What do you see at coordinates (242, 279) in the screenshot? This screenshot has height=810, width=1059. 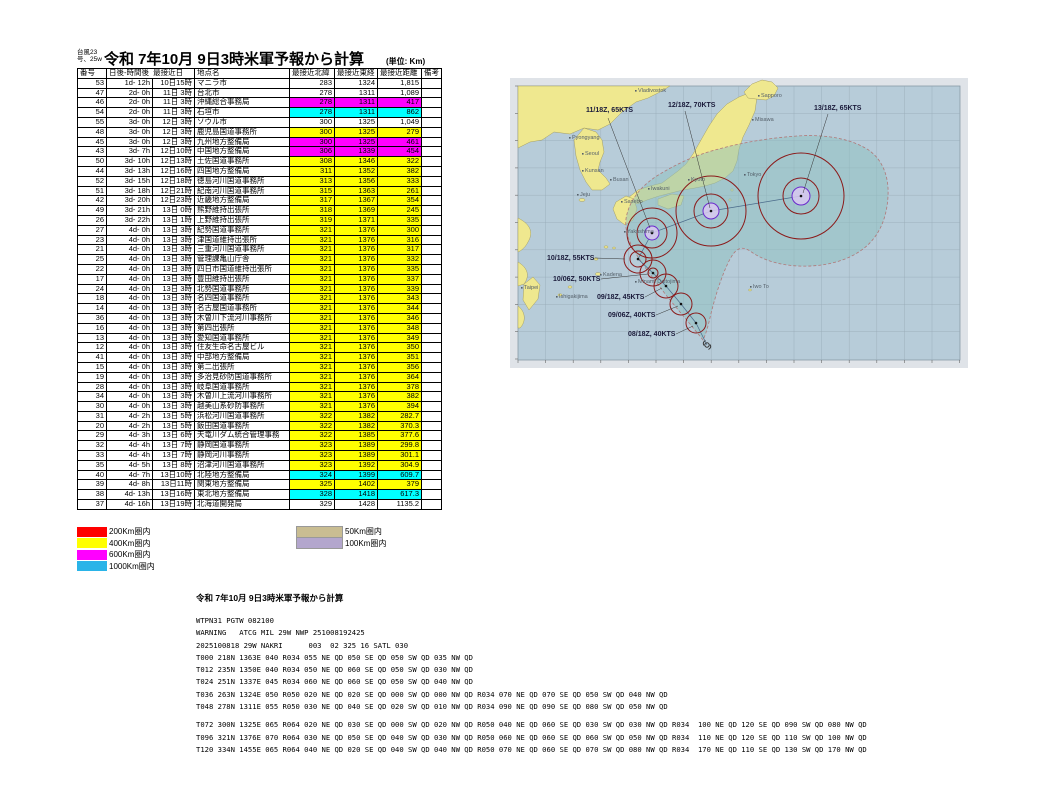 I see `cell-location-name: 豊田維持出張所` at bounding box center [242, 279].